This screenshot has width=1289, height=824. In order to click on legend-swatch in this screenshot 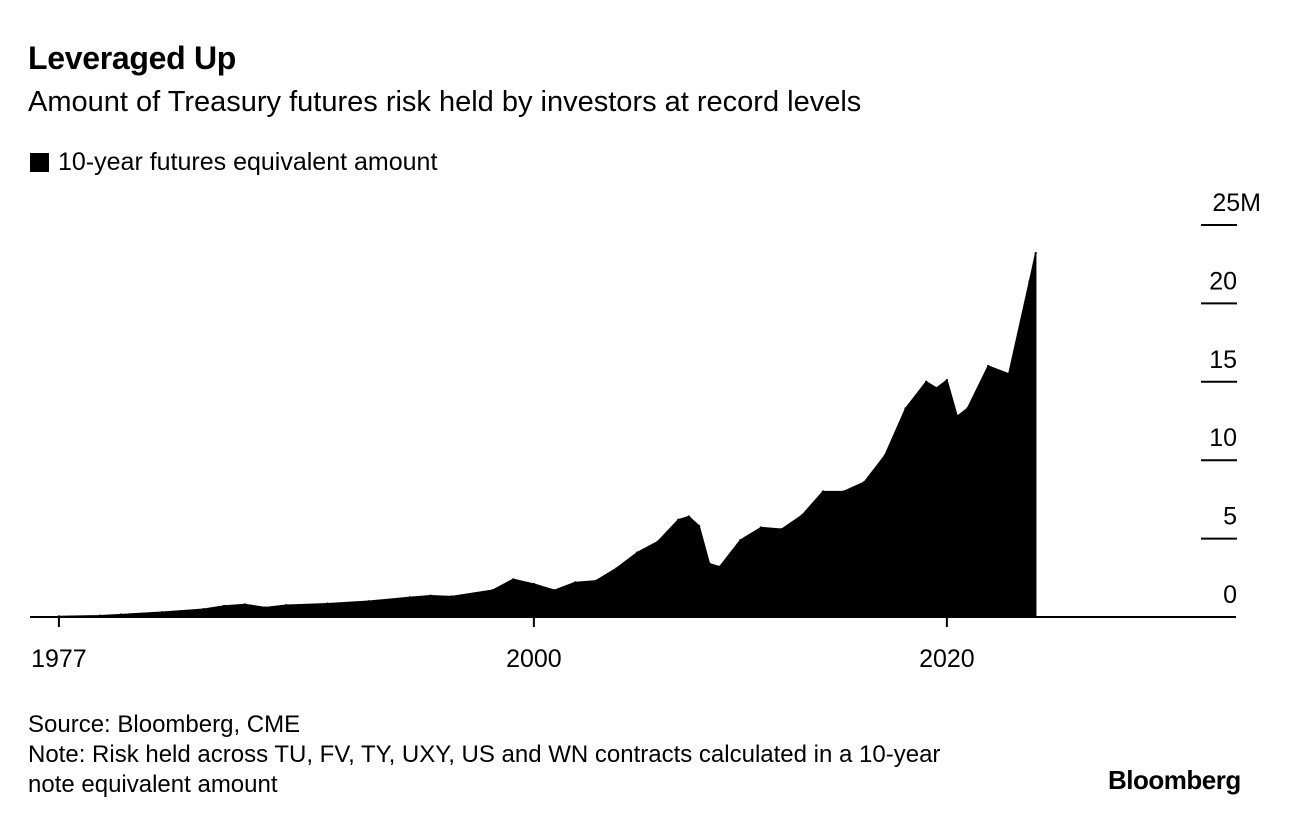, I will do `click(39, 162)`.